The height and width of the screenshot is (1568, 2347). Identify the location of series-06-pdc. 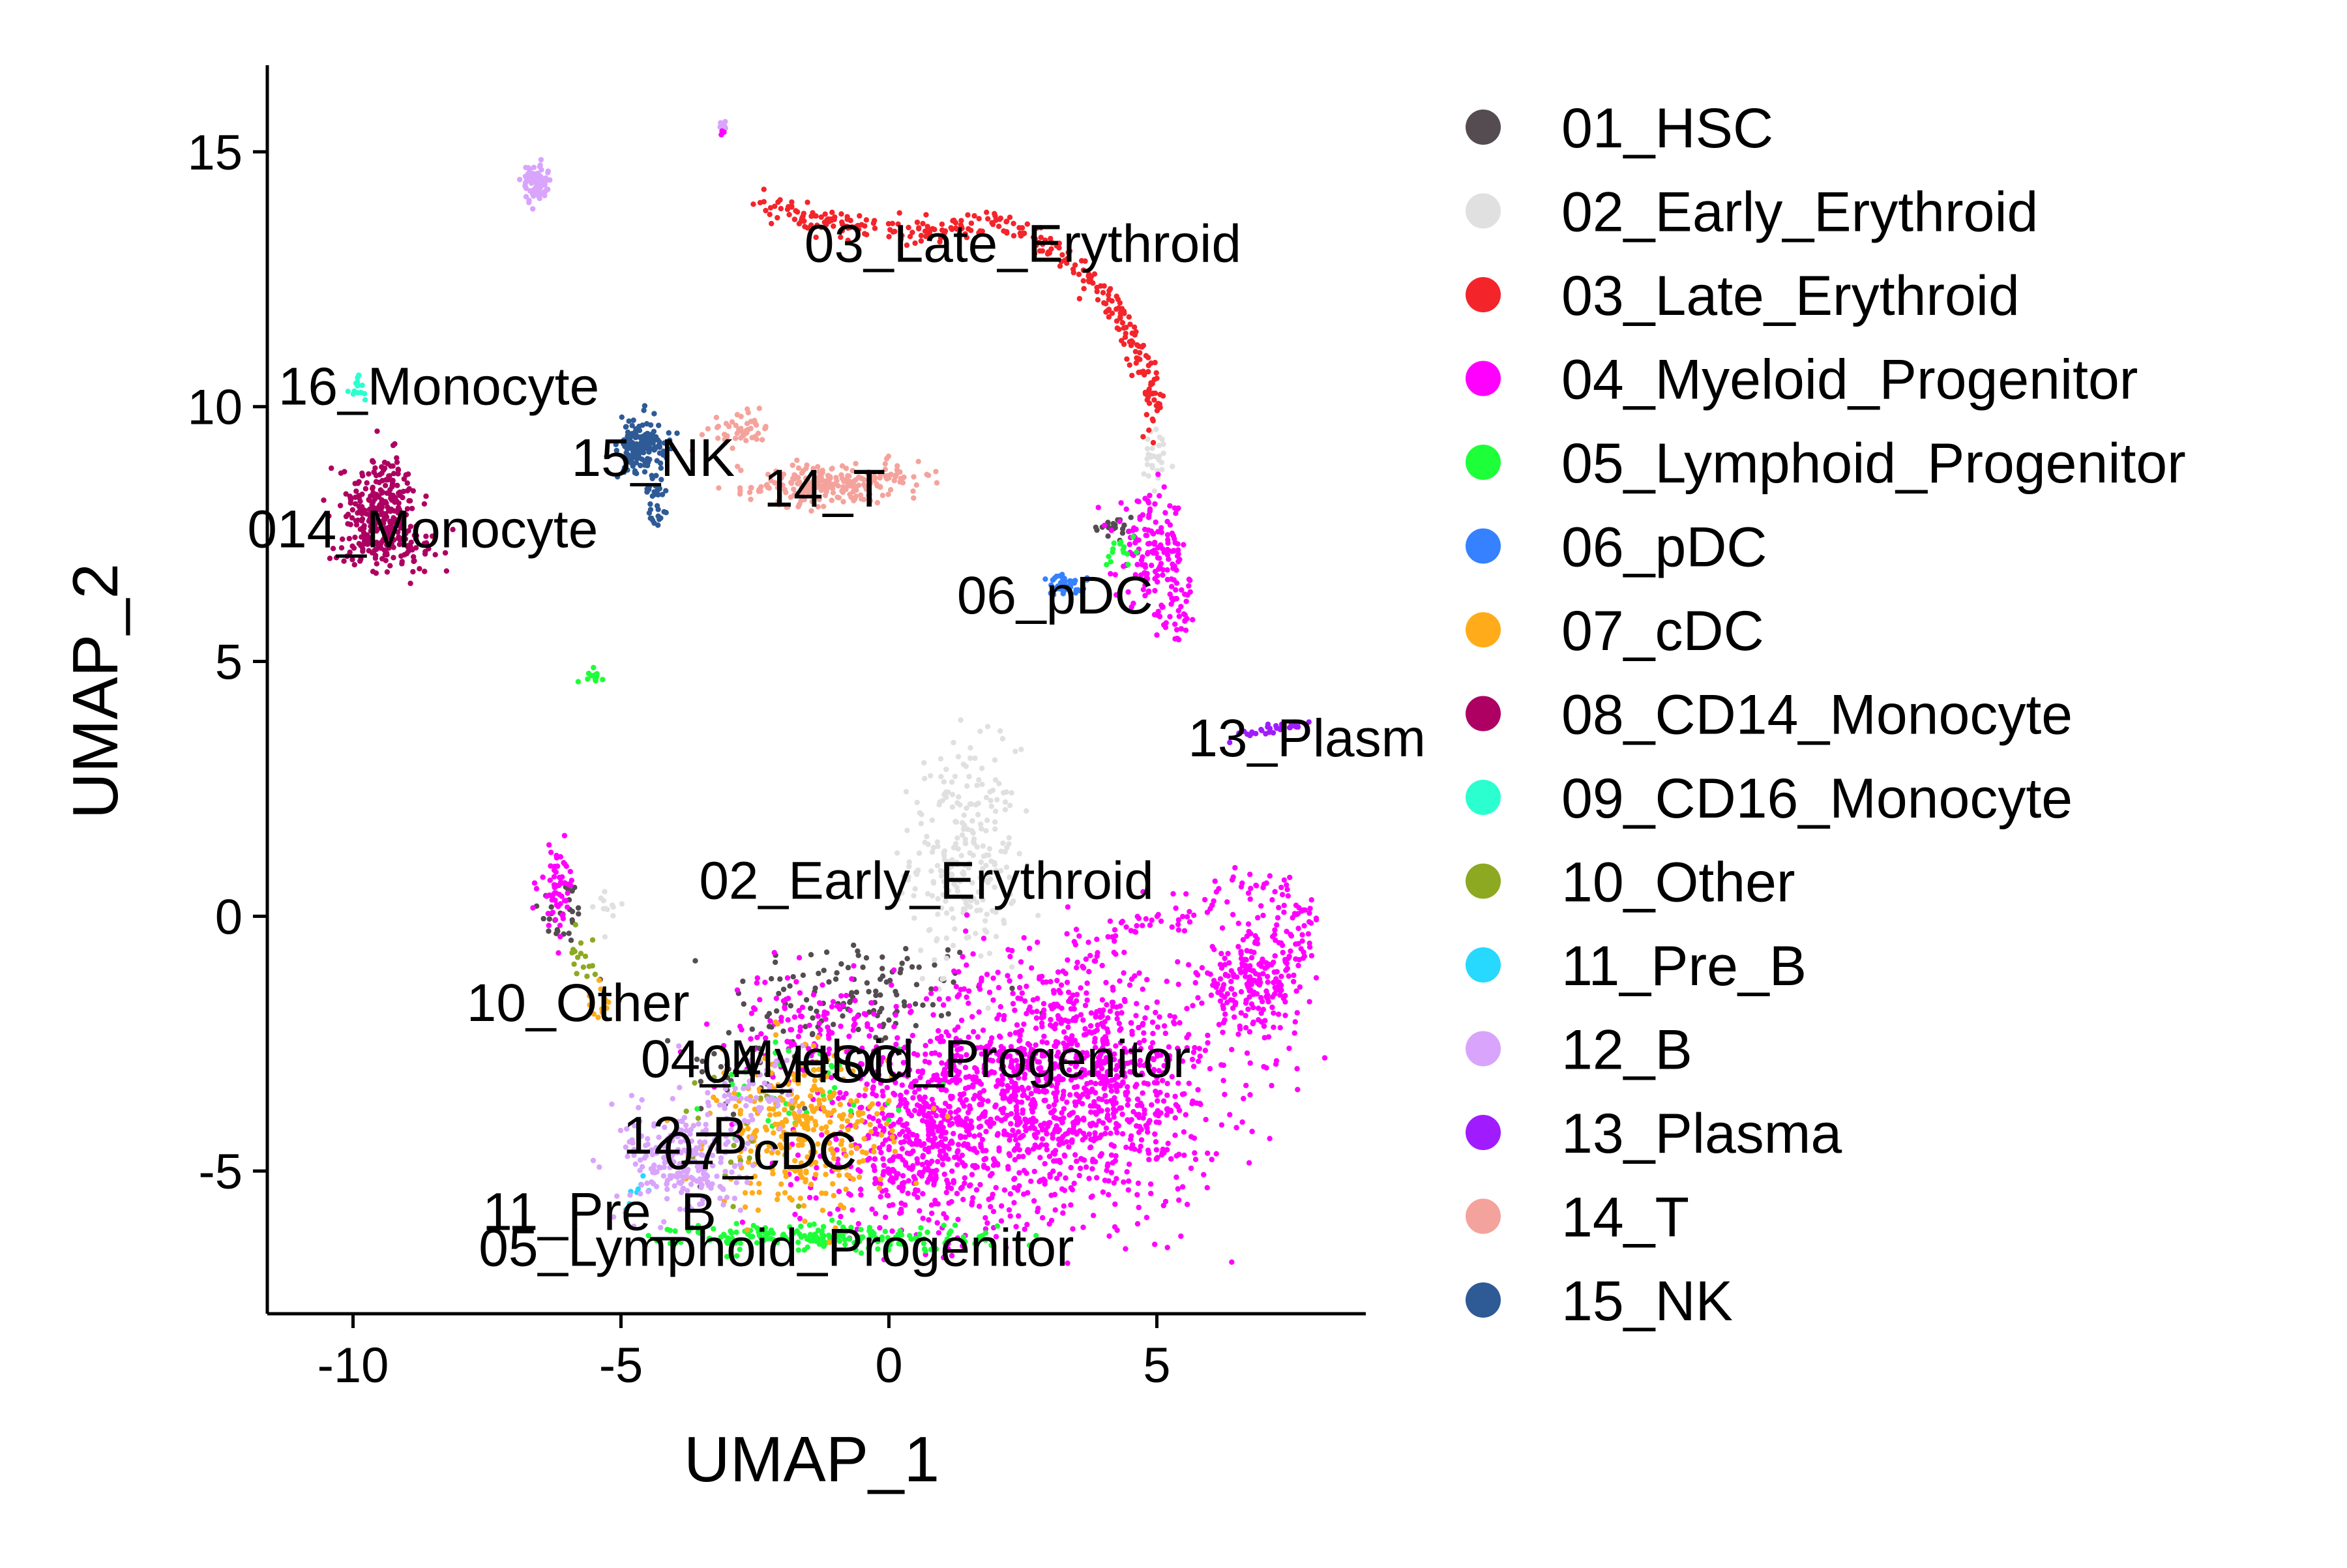
(1066, 585).